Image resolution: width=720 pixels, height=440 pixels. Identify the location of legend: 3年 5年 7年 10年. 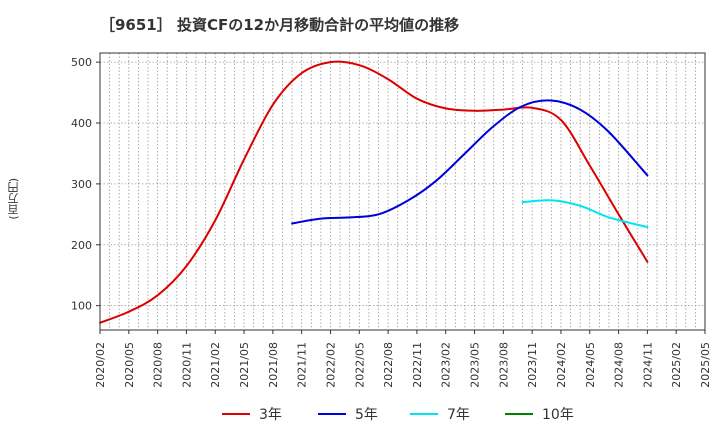
(398, 415).